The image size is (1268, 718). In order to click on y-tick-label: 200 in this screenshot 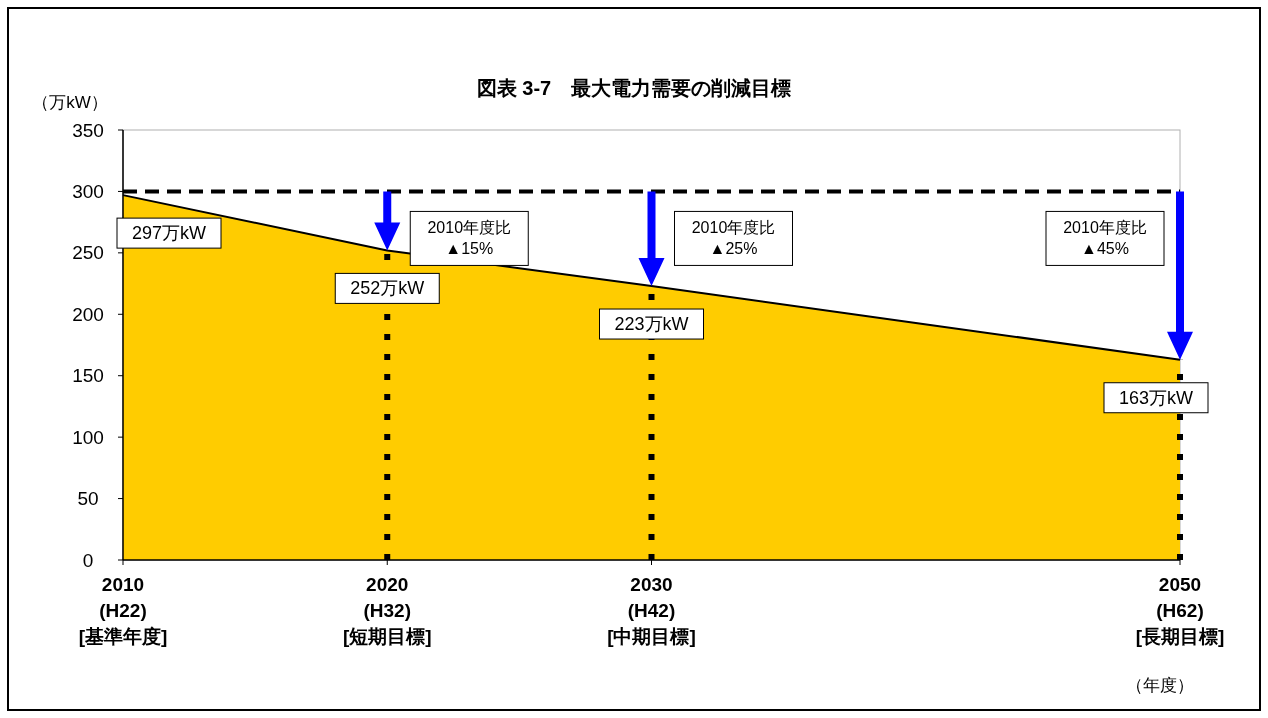, I will do `click(88, 314)`.